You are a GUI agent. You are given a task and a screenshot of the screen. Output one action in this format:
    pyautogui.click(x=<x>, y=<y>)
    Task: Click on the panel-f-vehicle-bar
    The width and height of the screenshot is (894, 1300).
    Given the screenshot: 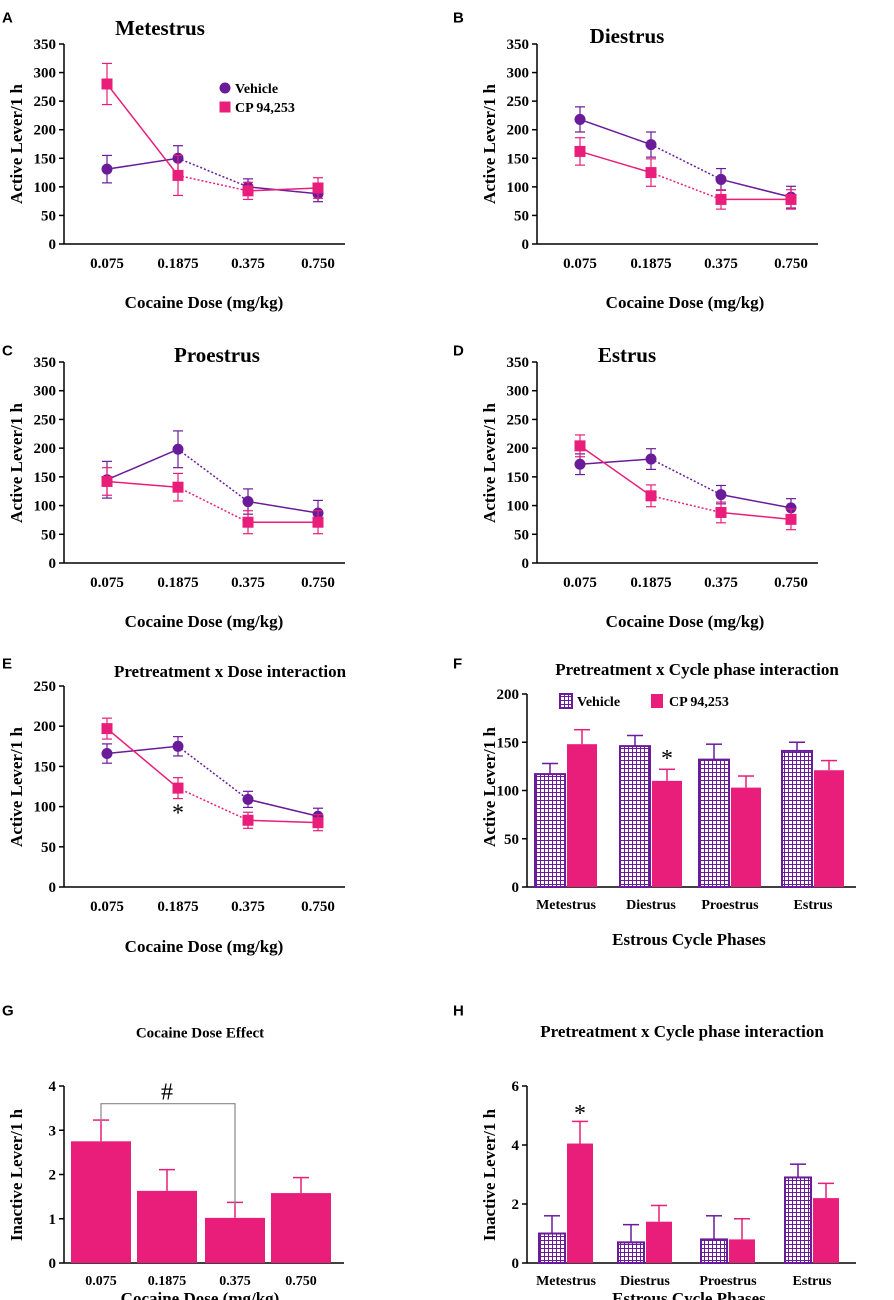 What is the action you would take?
    pyautogui.click(x=714, y=823)
    